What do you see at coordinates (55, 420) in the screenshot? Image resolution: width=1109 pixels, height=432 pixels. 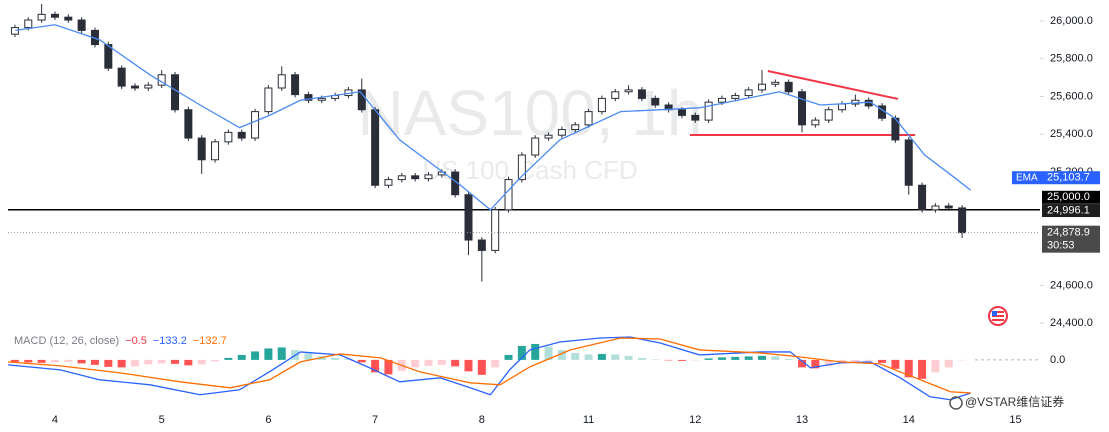 I see `x-tick-label: 4` at bounding box center [55, 420].